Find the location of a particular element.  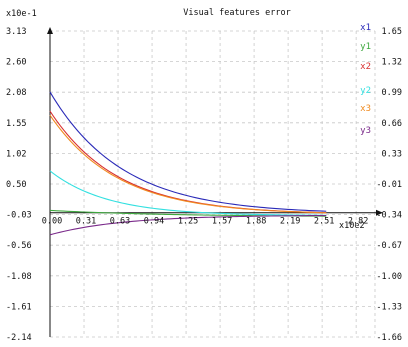

legend-entry-y3: y3 is located at coordinates (365, 131).